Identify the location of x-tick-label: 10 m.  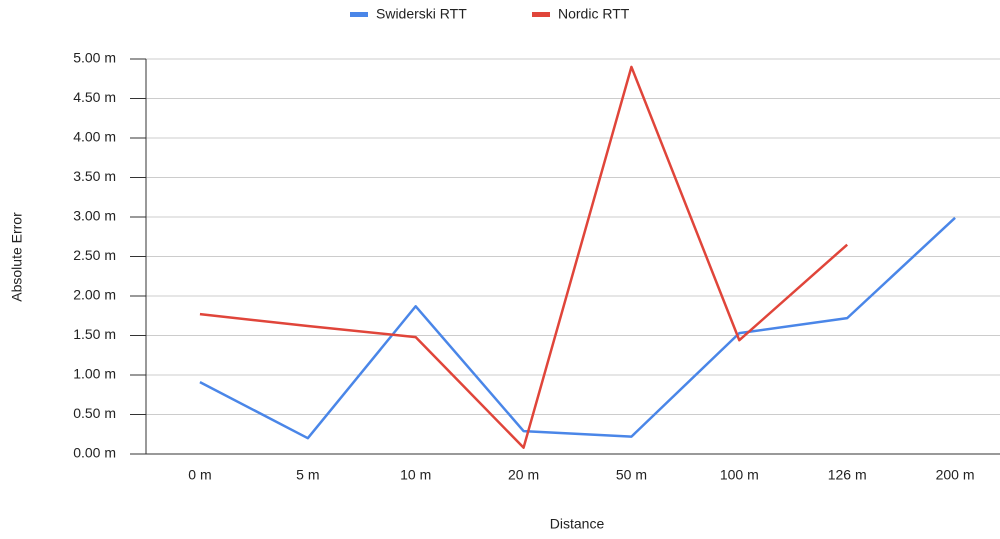
(415, 475).